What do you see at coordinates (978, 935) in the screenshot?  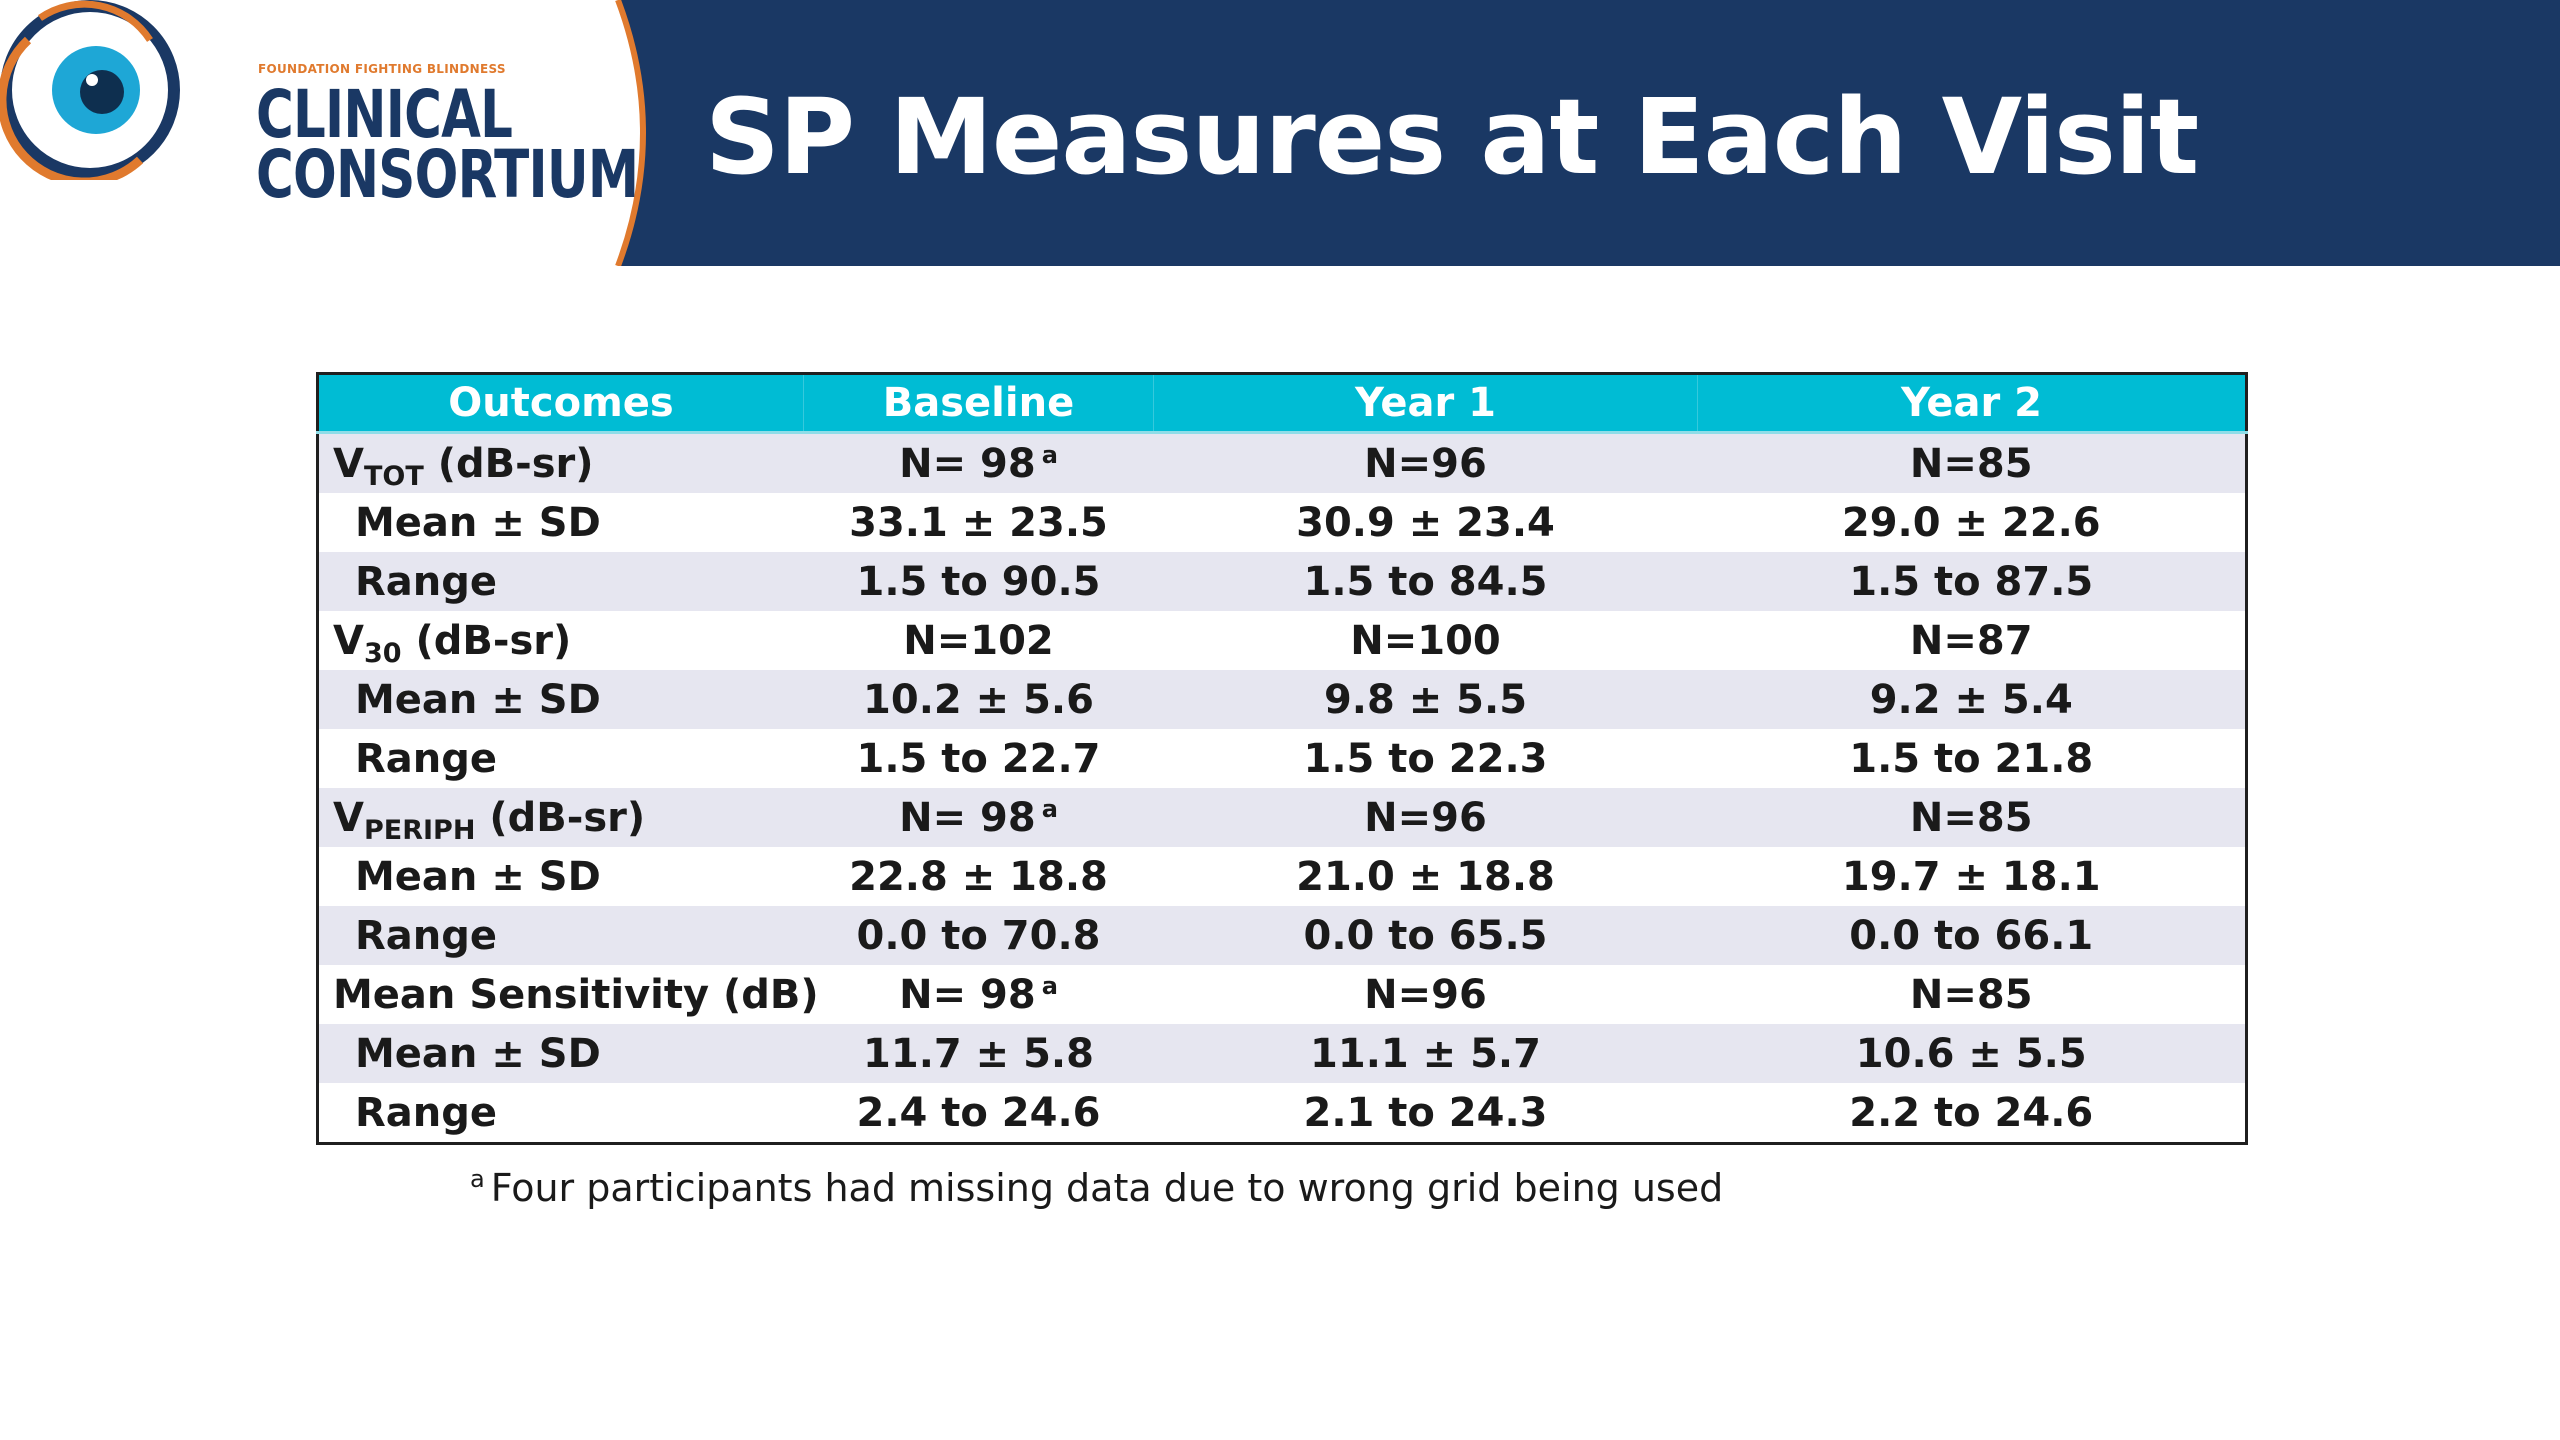 I see `range-baseline: 0.0 to 70.8` at bounding box center [978, 935].